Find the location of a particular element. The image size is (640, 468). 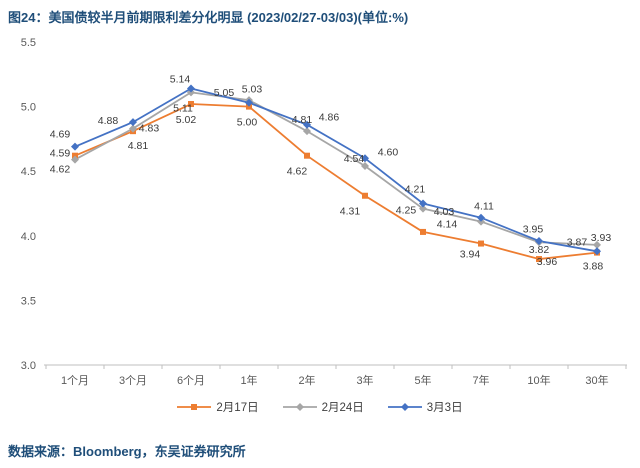

y-axis-label: 5.0 is located at coordinates (28, 108).